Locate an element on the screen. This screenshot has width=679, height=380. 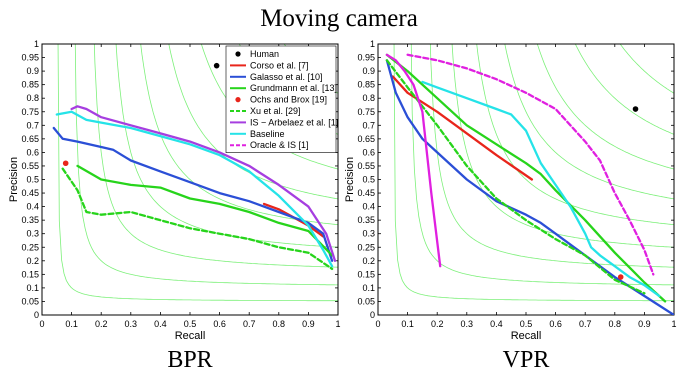
legend-label-xu-et-al-29: Xu et al. [29] is located at coordinates (275, 111).